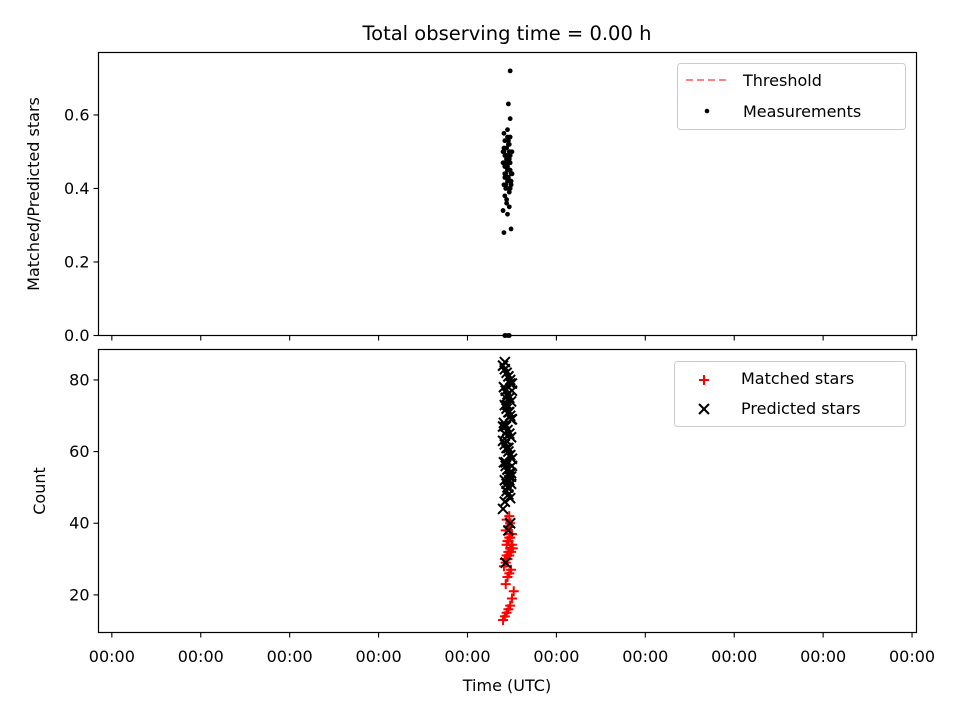 The image size is (960, 720). What do you see at coordinates (79, 594) in the screenshot?
I see `bottom-y-tick-label: 20` at bounding box center [79, 594].